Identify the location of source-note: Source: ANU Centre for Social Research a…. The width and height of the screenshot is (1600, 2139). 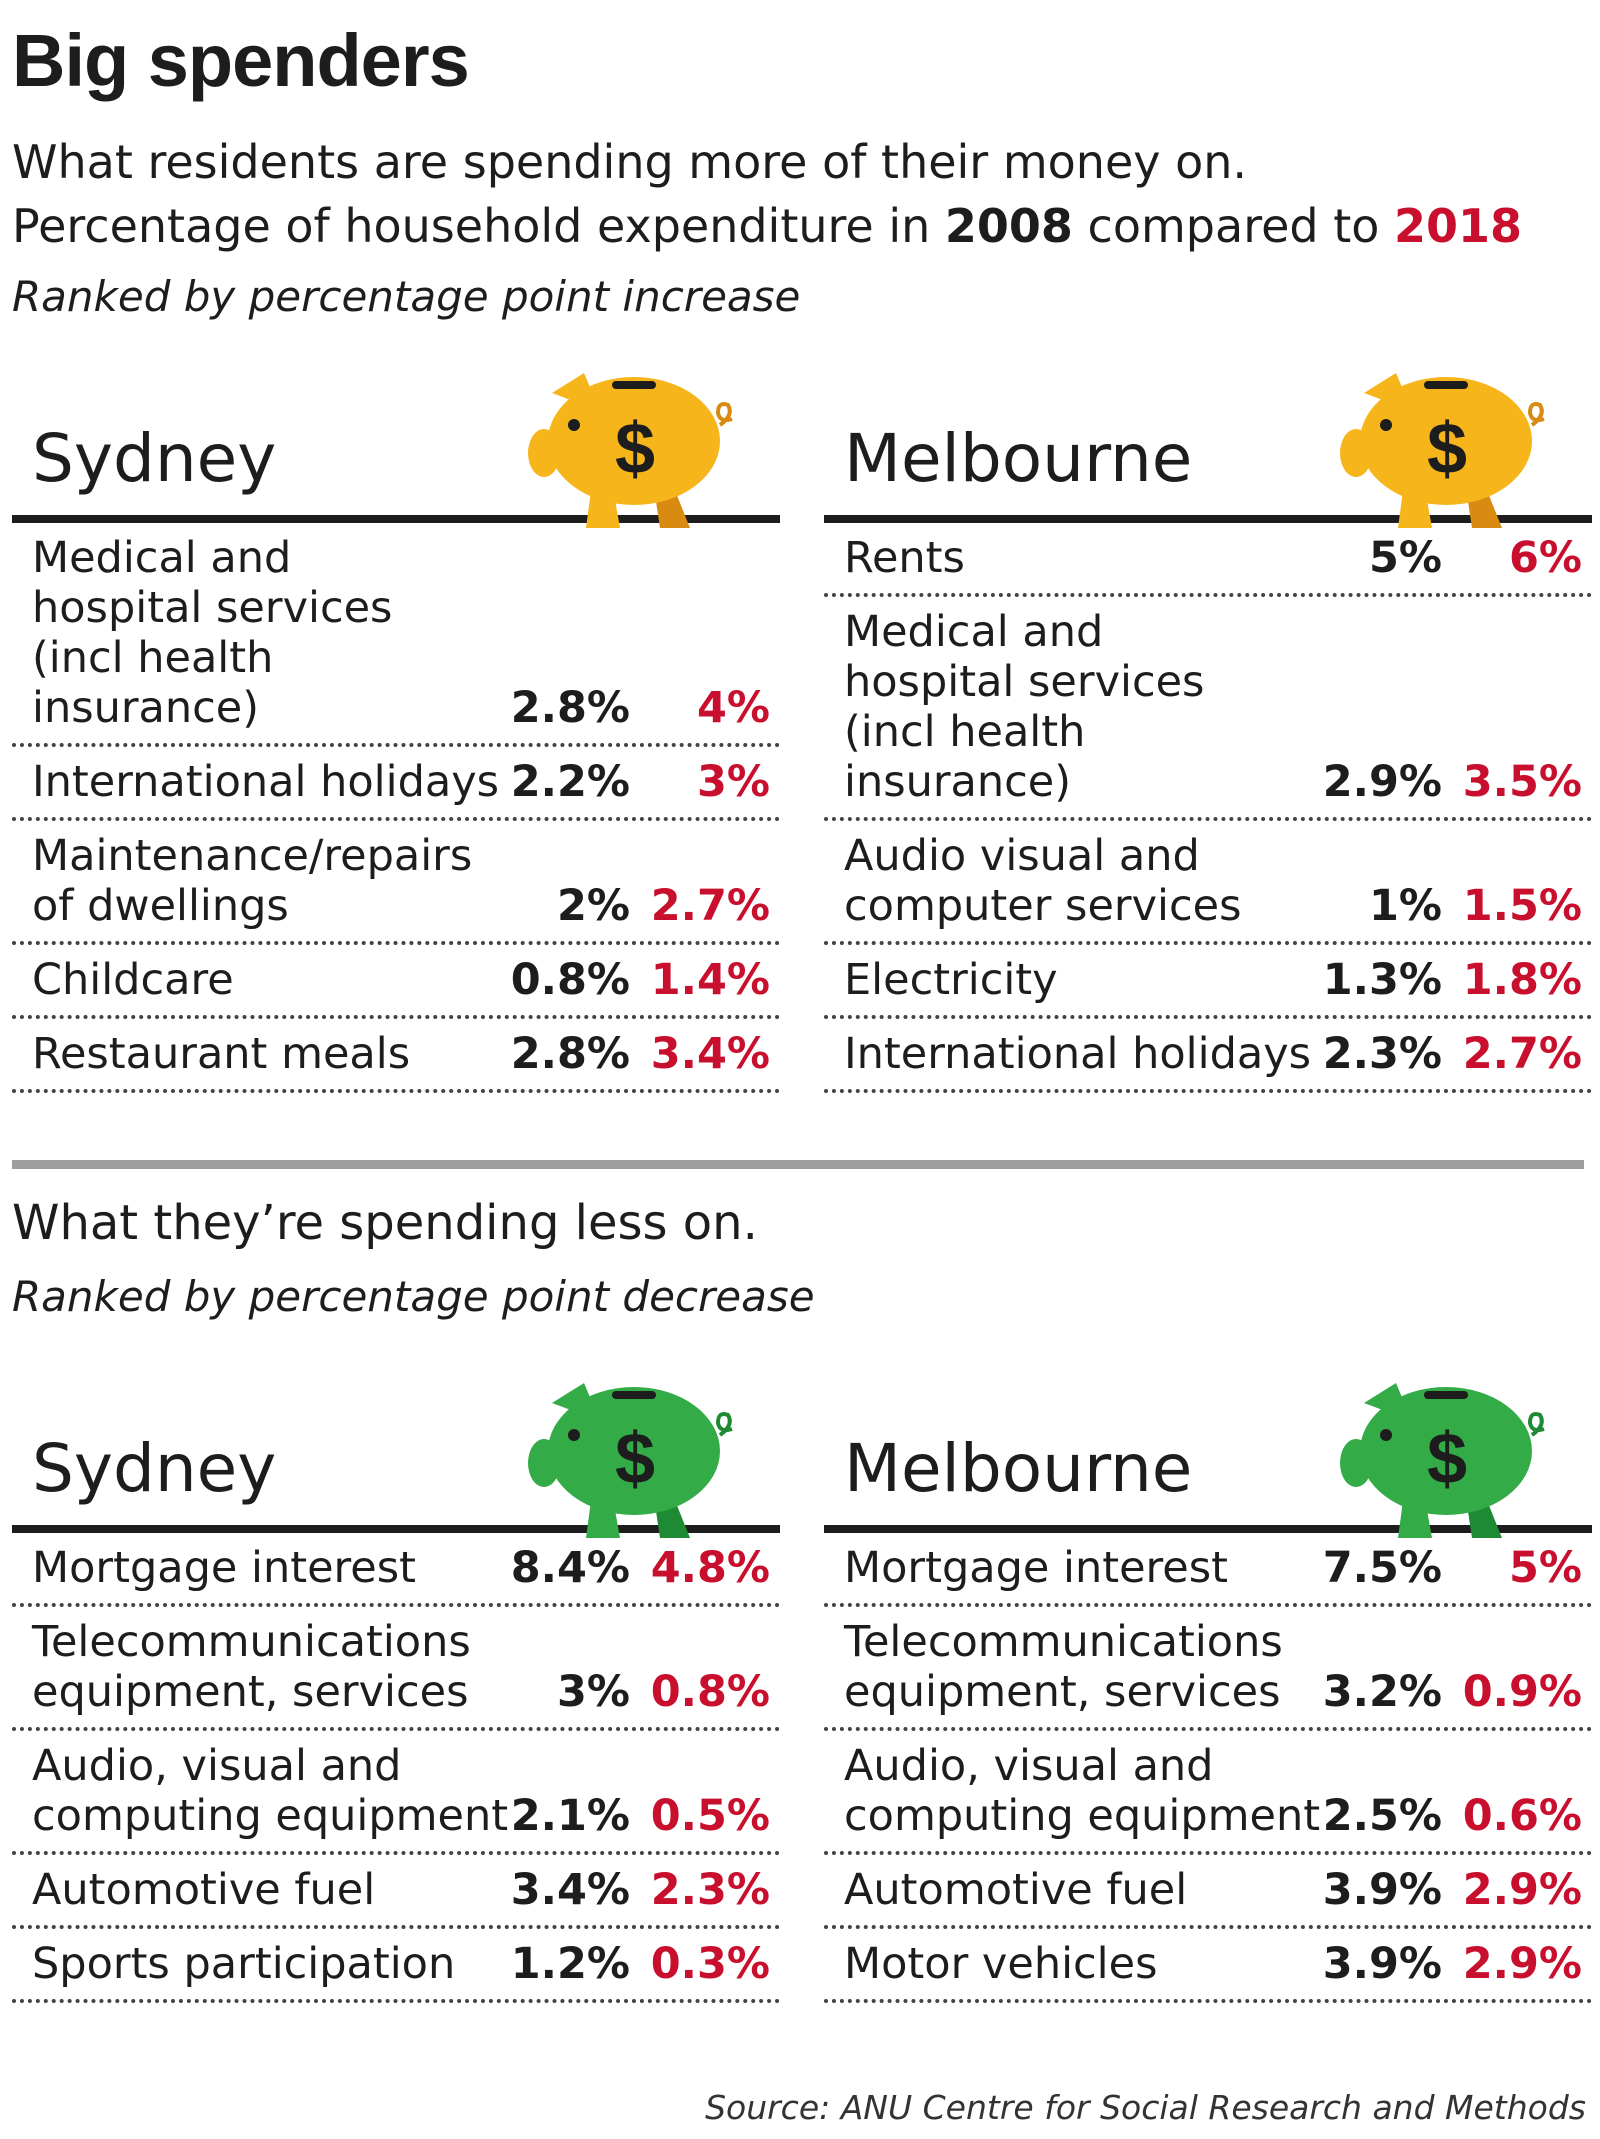
(1145, 2107).